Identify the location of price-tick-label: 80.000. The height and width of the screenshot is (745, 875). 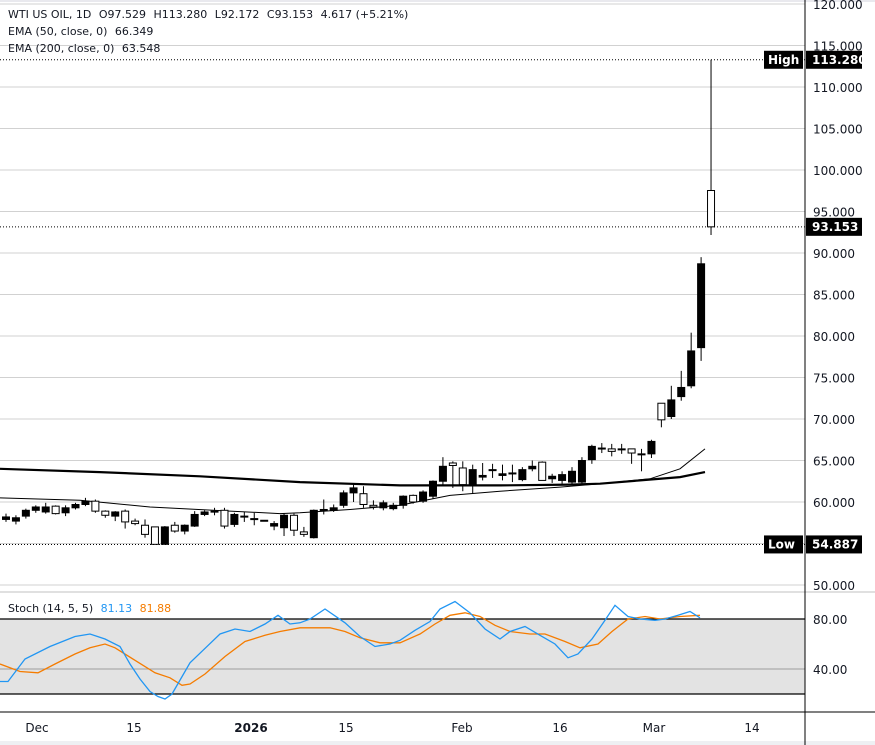
(834, 337).